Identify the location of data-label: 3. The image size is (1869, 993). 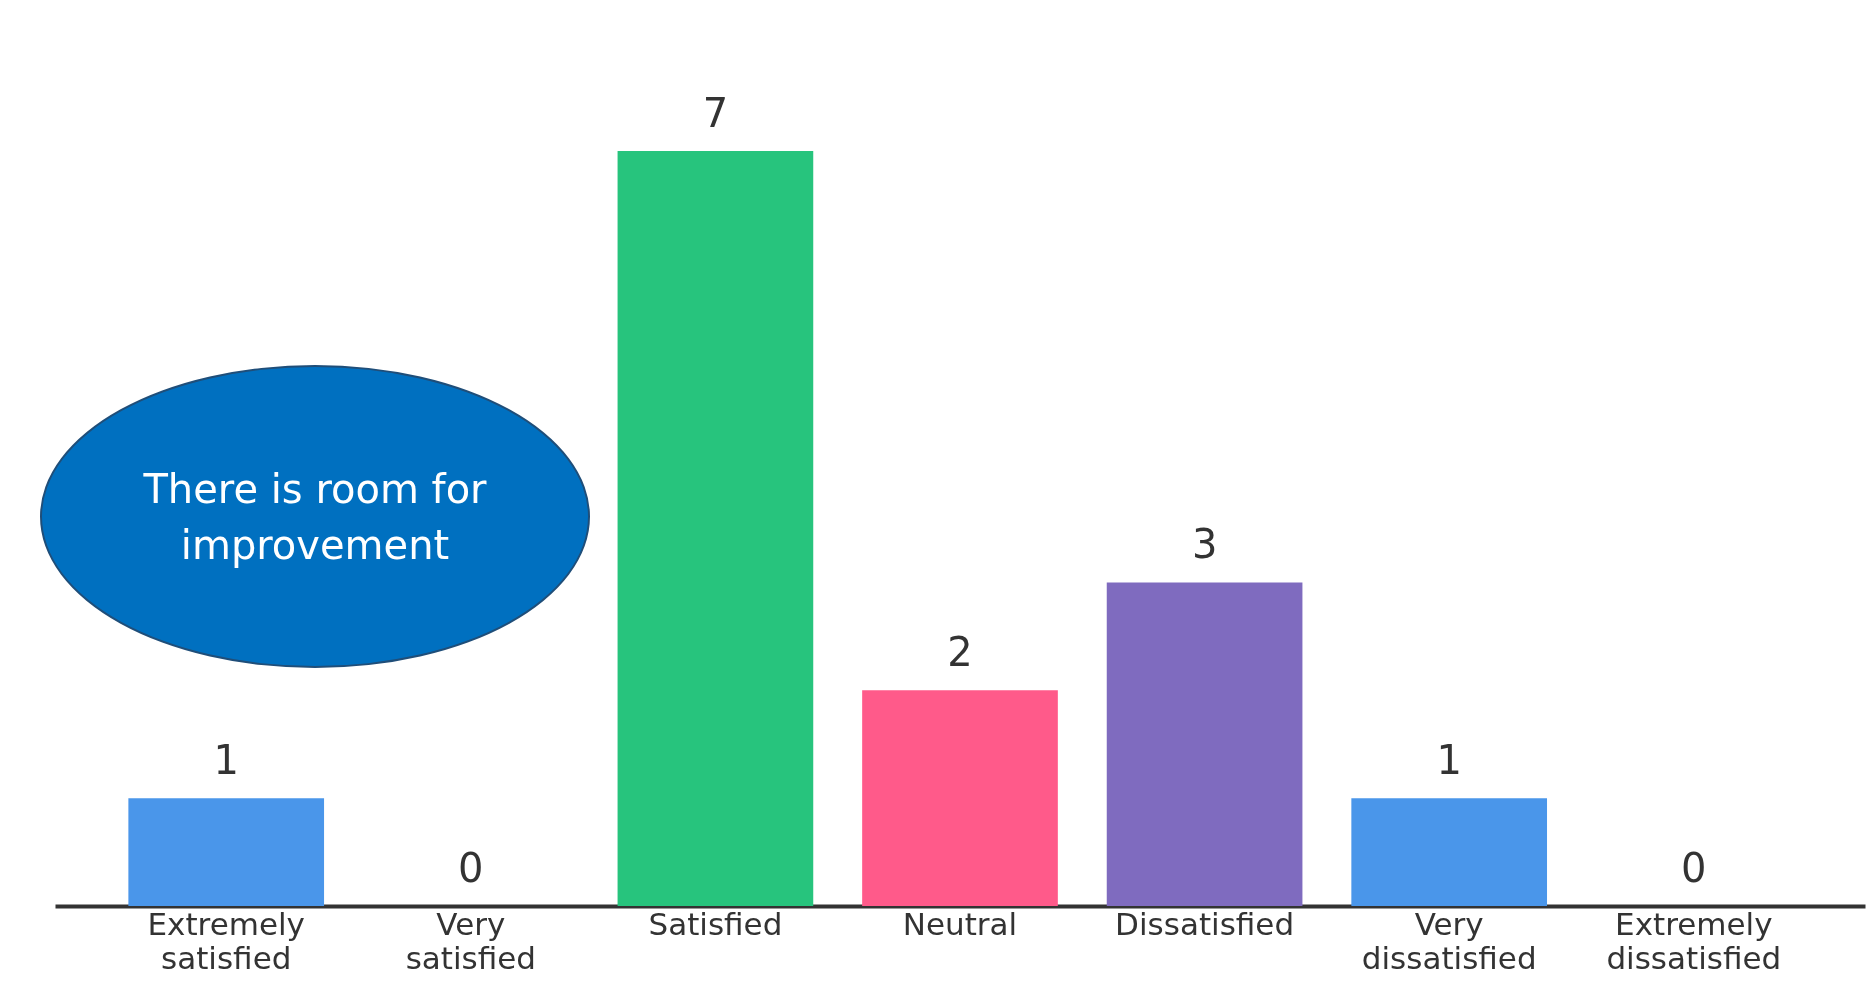
(1204, 544).